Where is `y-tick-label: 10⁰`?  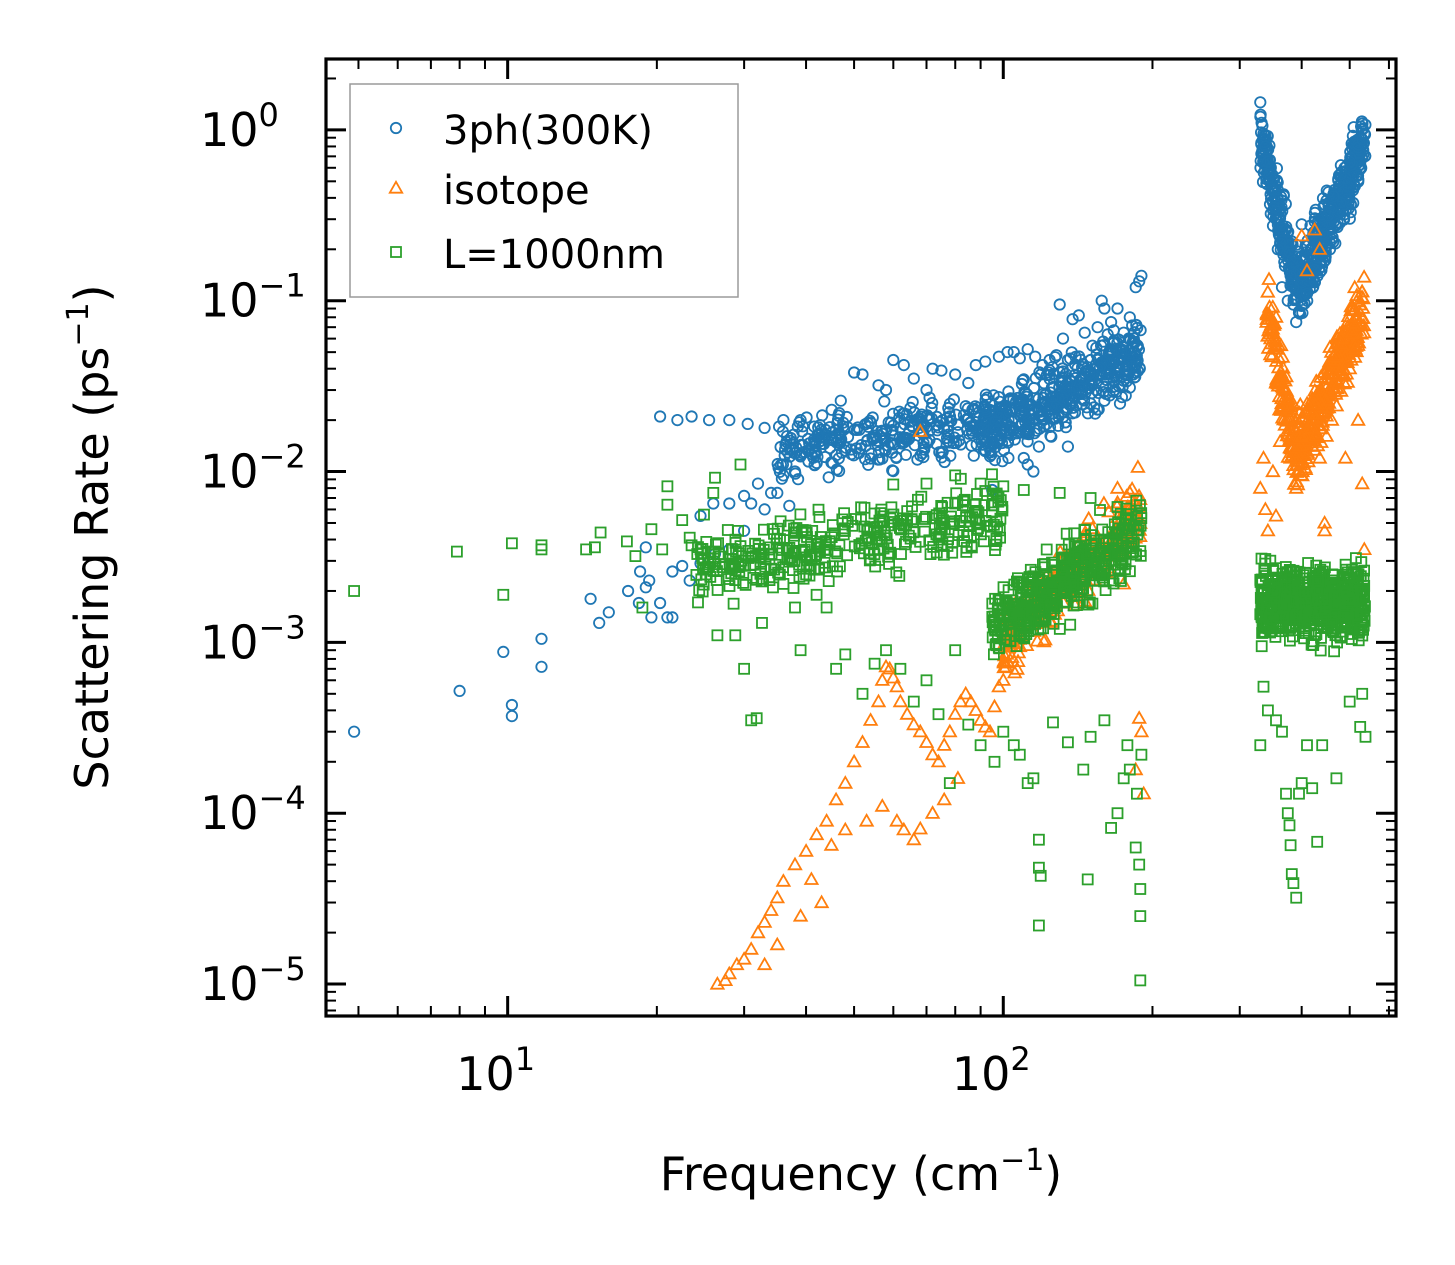
y-tick-label: 10⁰ is located at coordinates (239, 126).